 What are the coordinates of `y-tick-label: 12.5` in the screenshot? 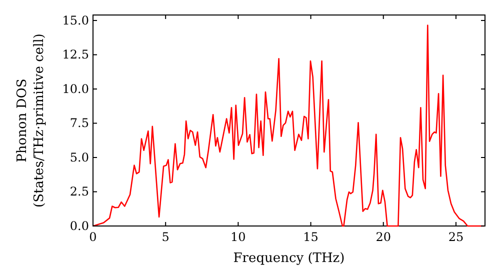 It's located at (75, 55).